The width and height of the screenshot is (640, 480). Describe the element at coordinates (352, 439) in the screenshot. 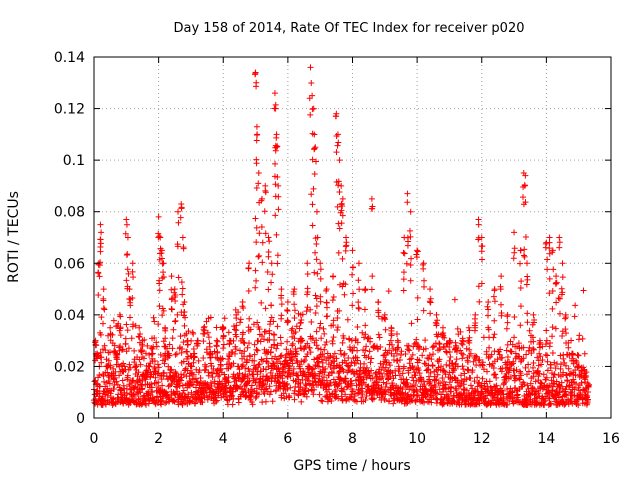

I see `x-tick-label: 8` at that location.